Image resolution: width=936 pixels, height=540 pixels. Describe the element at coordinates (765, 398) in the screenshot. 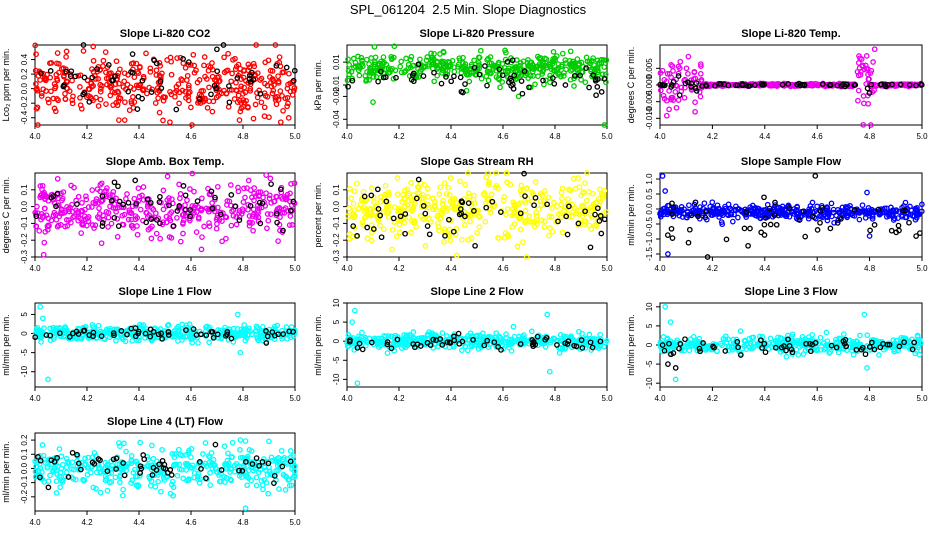

I see `x-tick-label: 4.4` at that location.